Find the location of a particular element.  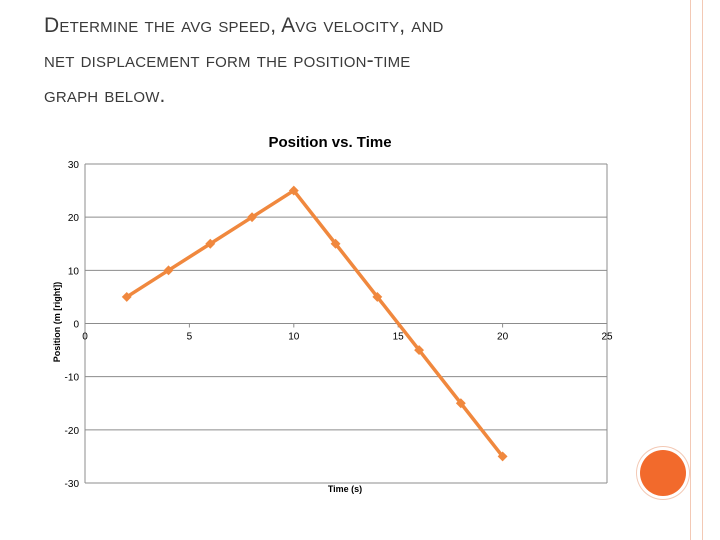

y-tick-label-2: 10 is located at coordinates (74, 271).